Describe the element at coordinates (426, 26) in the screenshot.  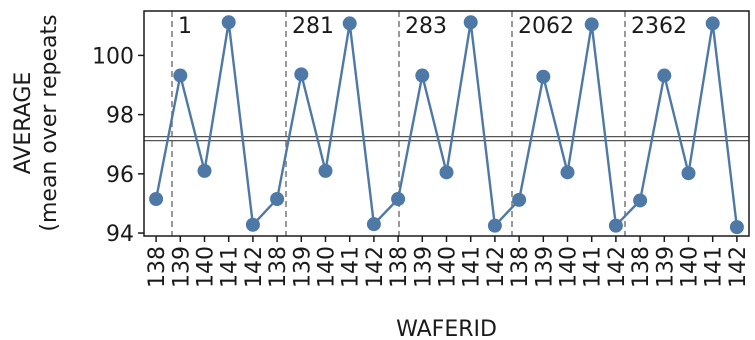
I see `group-label: 283` at that location.